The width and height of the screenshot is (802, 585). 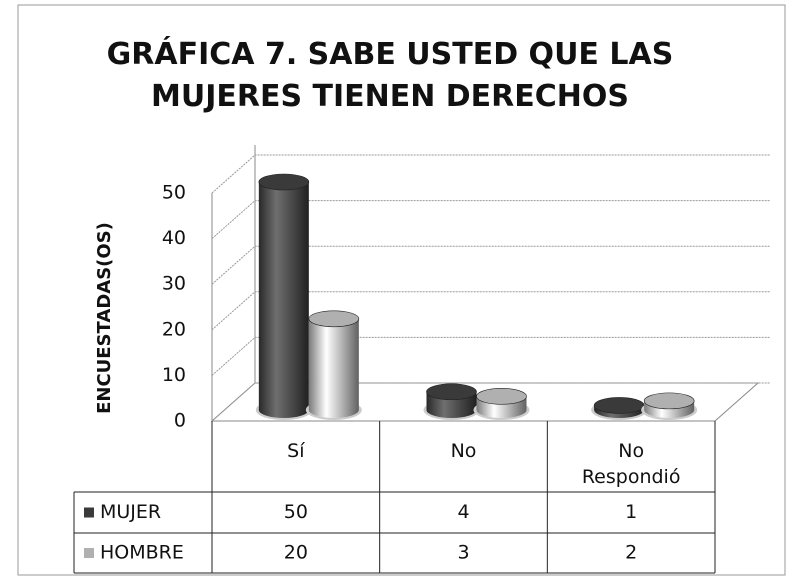 What do you see at coordinates (463, 451) in the screenshot?
I see `x-tick-label: No` at bounding box center [463, 451].